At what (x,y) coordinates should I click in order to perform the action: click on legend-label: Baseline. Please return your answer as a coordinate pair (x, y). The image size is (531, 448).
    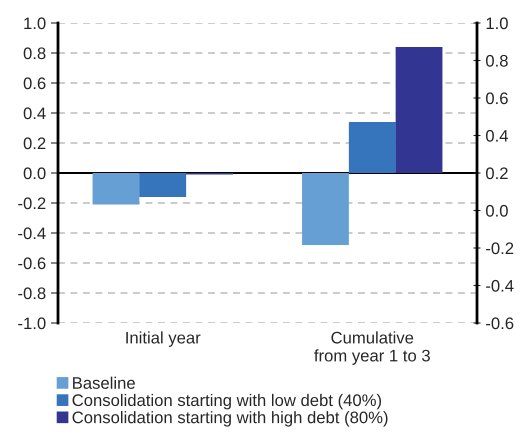
    Looking at the image, I should click on (104, 382).